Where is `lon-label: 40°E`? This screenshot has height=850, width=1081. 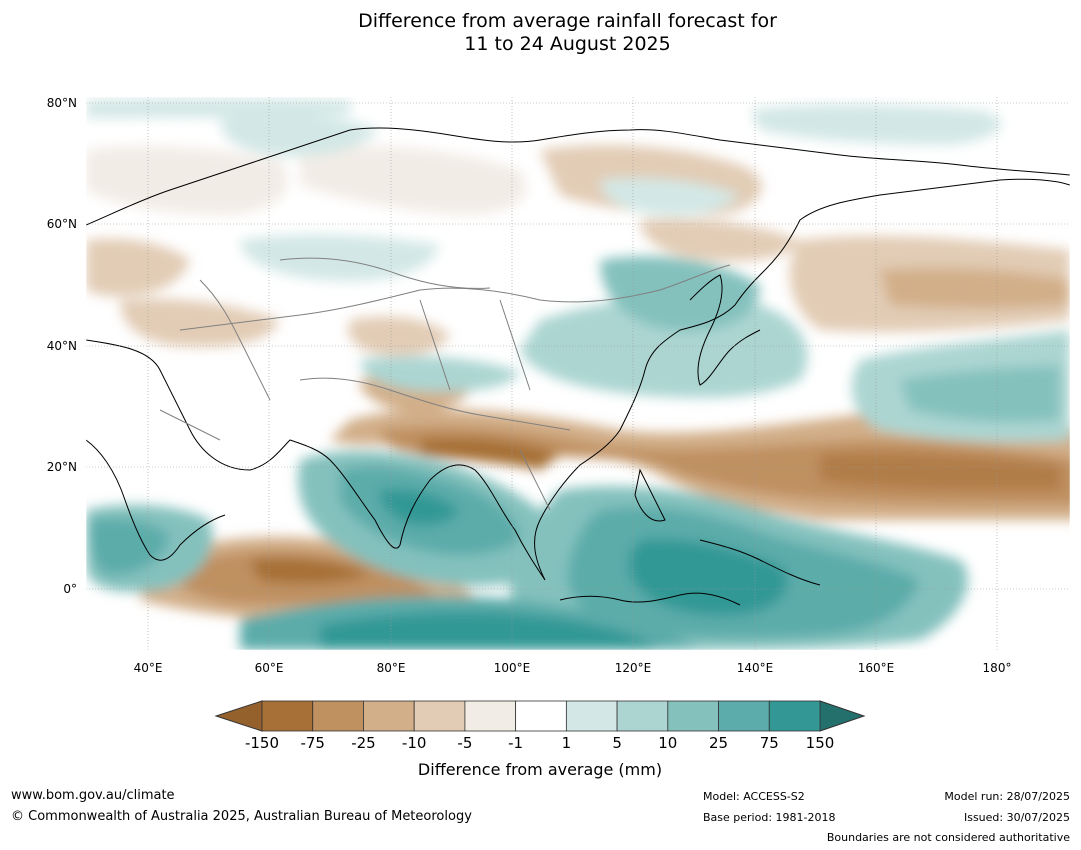
lon-label: 40°E is located at coordinates (148, 668).